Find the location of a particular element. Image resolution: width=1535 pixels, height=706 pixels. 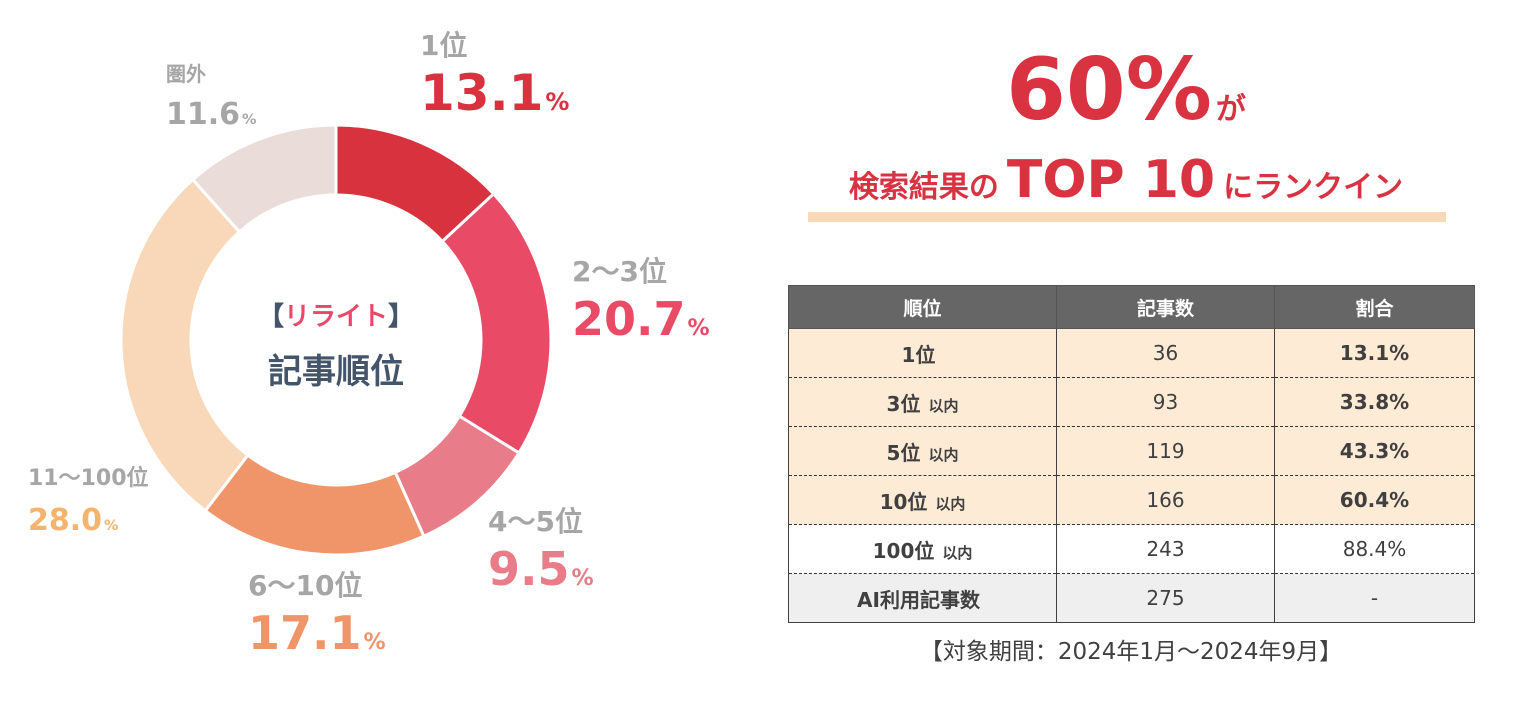

table-header-row: 順位 記事数 割合 is located at coordinates (1131, 307).